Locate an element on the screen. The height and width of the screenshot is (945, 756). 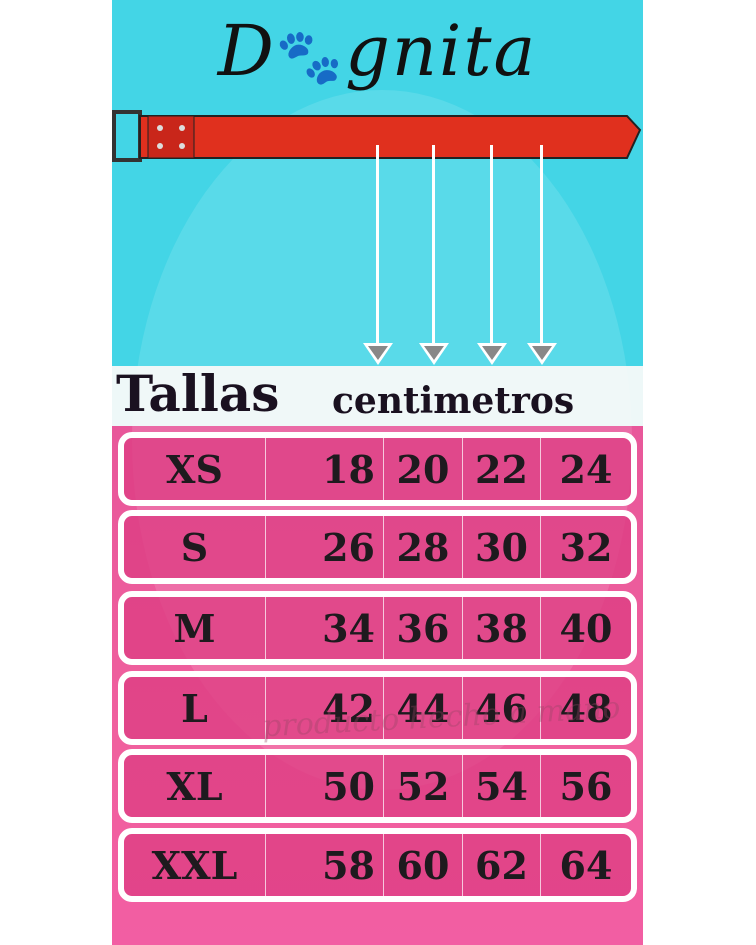
measurement-value: 28 is located at coordinates (423, 547).